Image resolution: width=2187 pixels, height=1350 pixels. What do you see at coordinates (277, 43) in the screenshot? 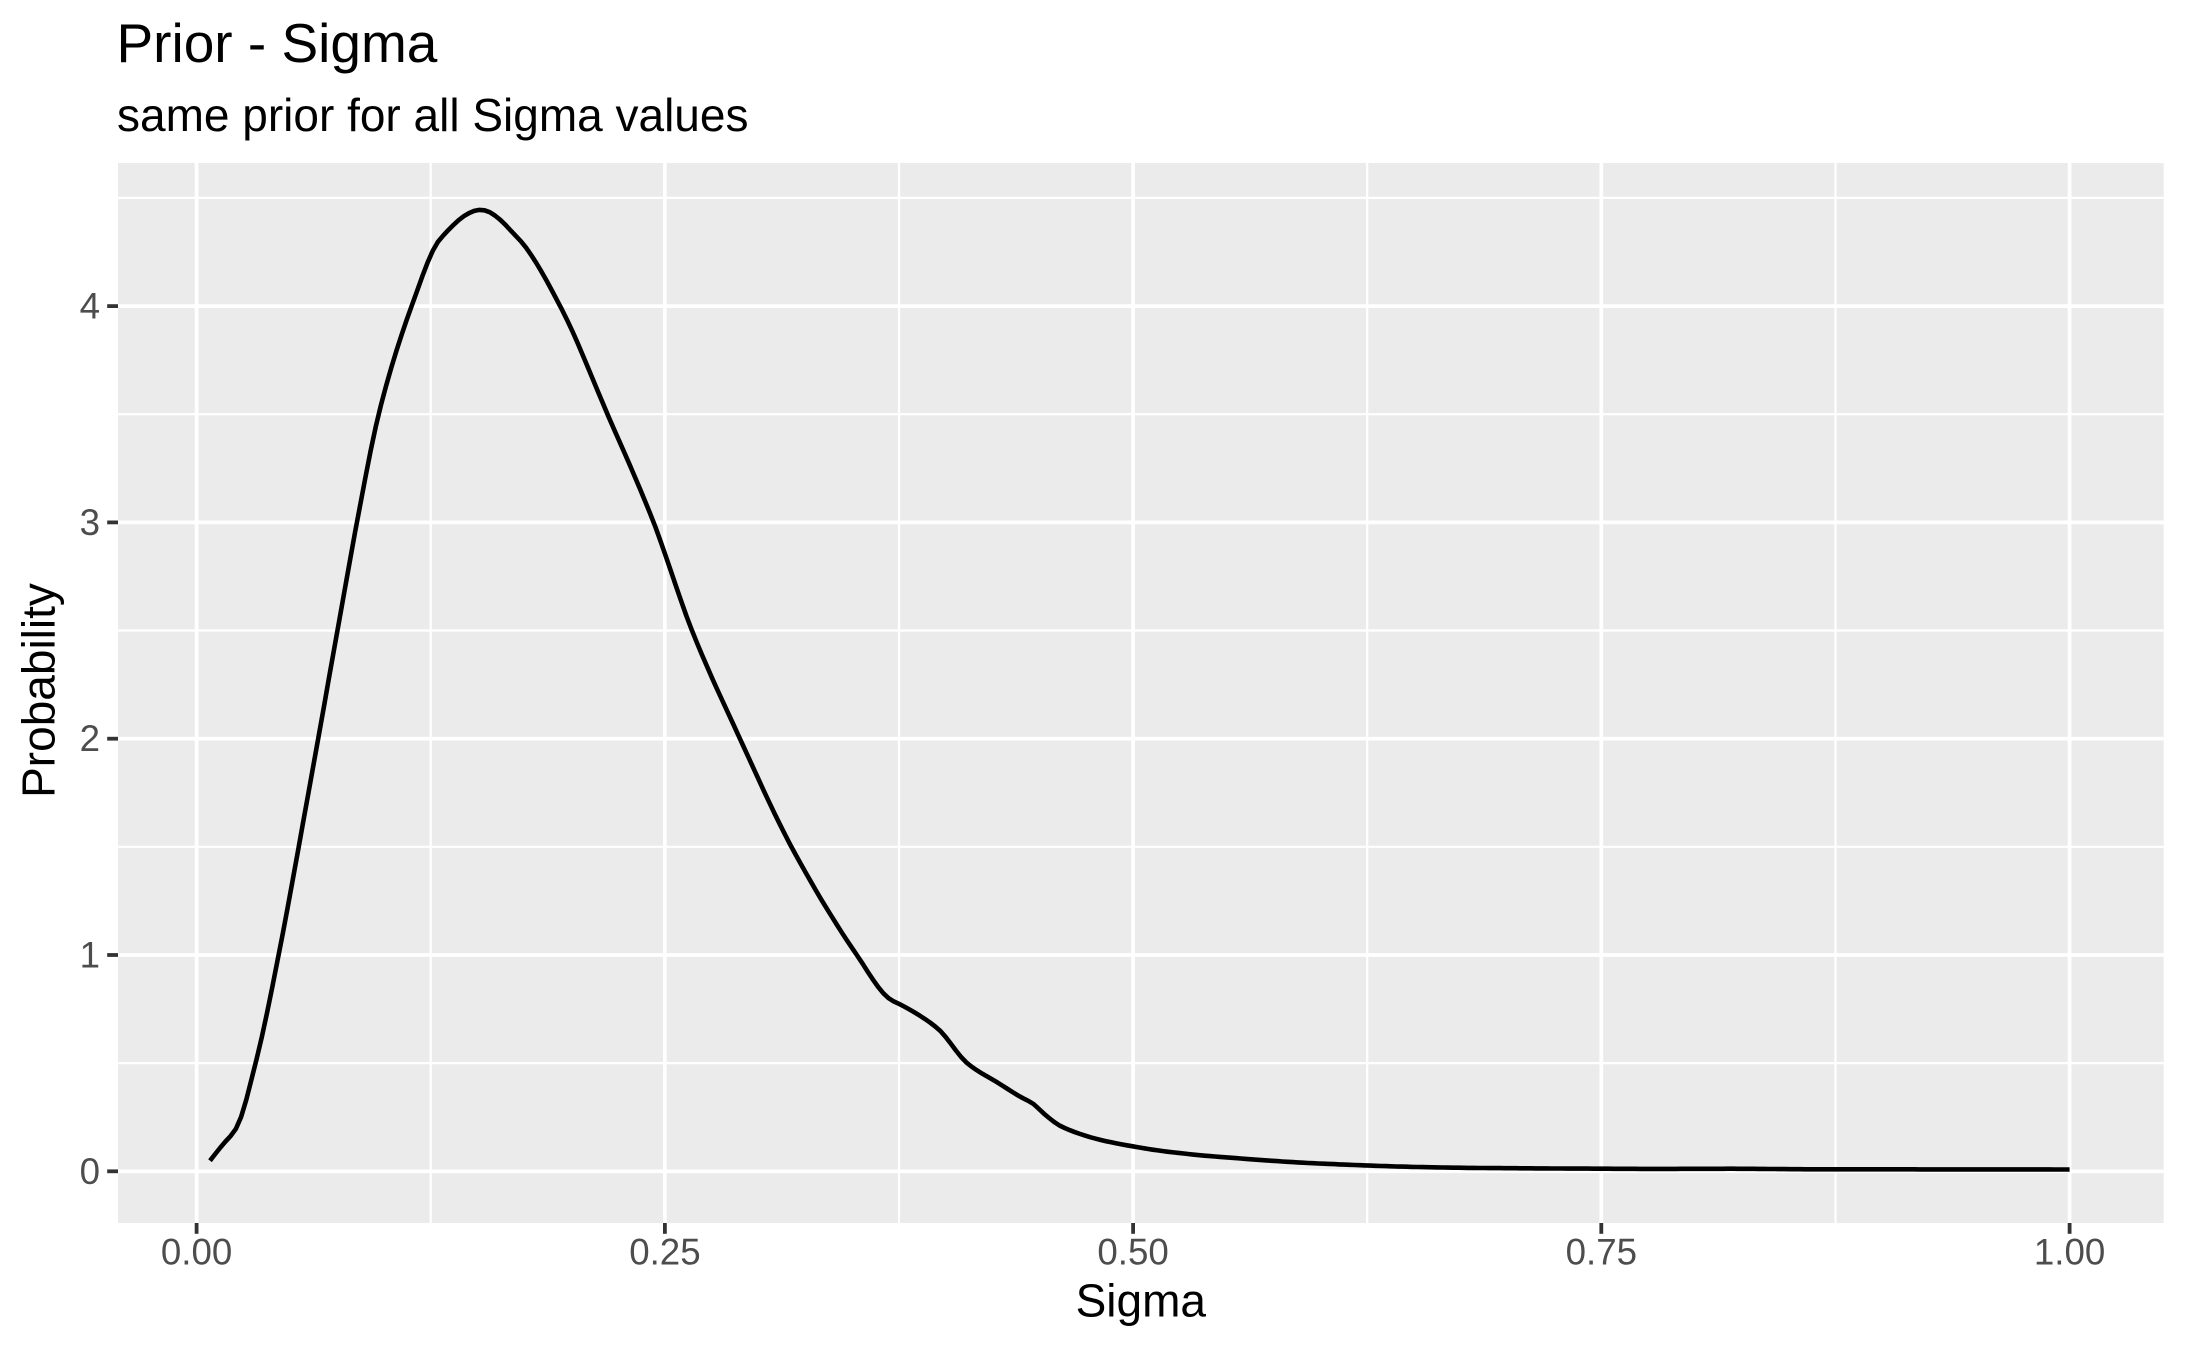
I see `svg-text: Prior - Sigma` at bounding box center [277, 43].